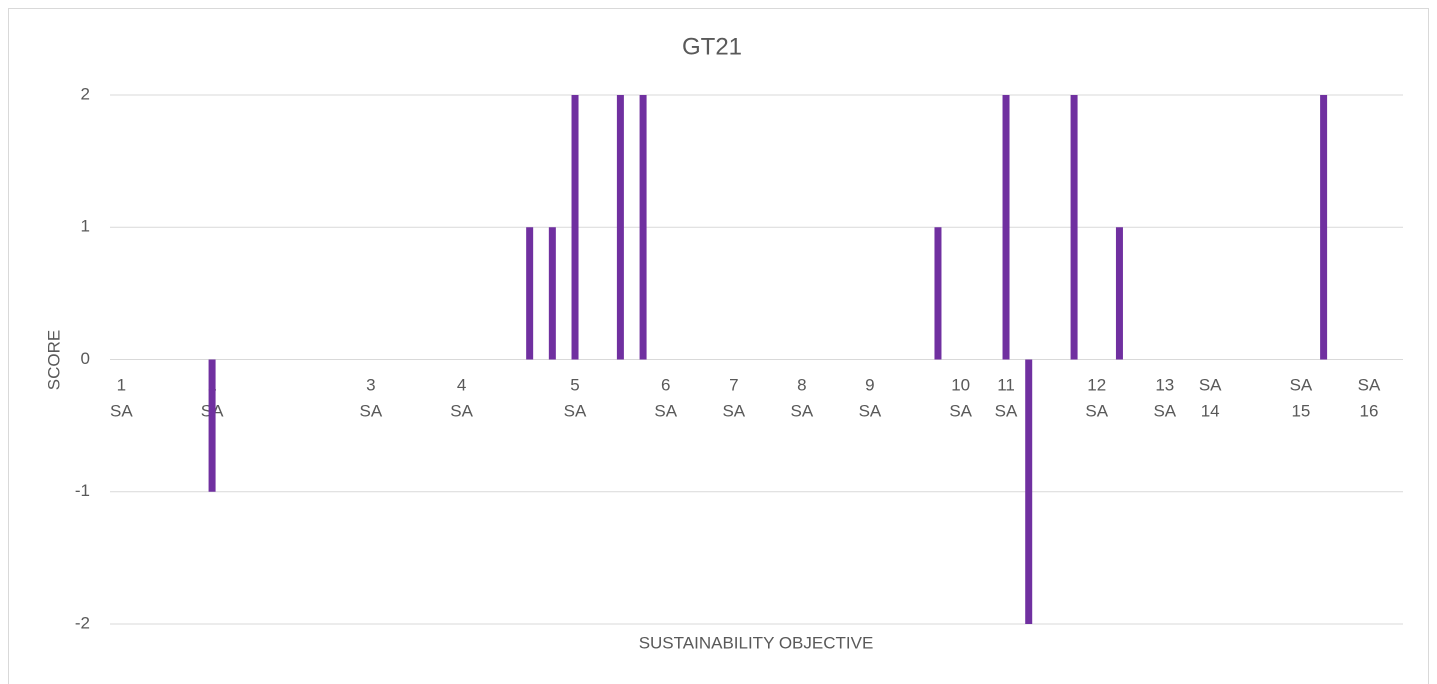  I want to click on x-tick-label: 8 SA, so click(802, 398).